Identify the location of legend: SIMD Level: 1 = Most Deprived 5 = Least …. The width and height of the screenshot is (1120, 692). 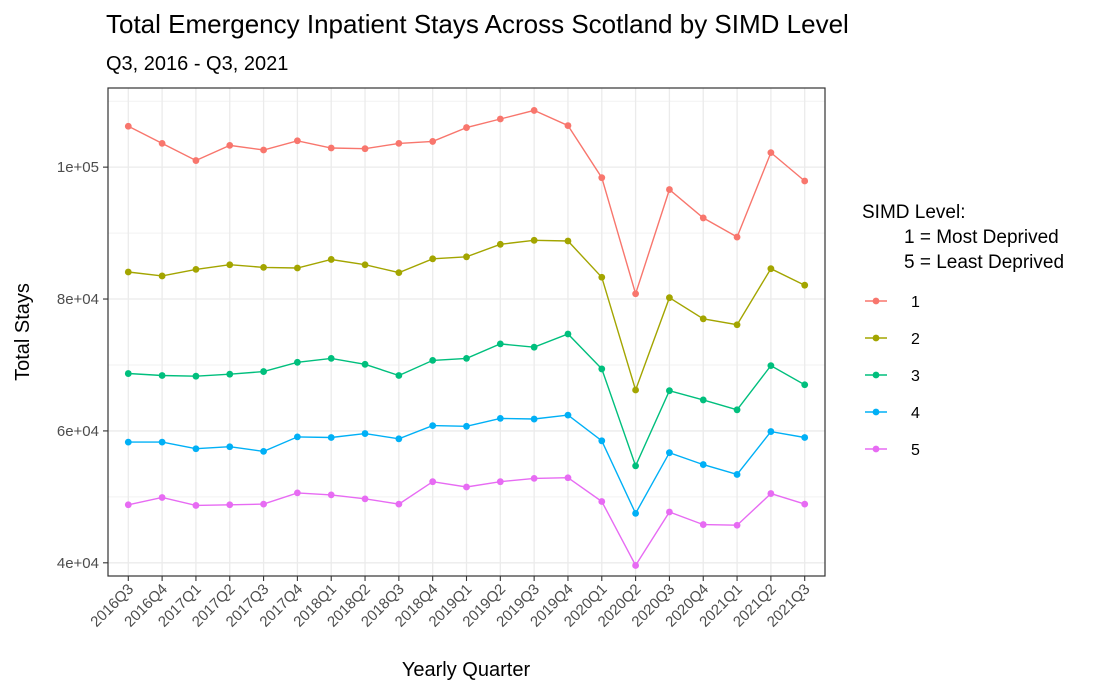
(963, 330).